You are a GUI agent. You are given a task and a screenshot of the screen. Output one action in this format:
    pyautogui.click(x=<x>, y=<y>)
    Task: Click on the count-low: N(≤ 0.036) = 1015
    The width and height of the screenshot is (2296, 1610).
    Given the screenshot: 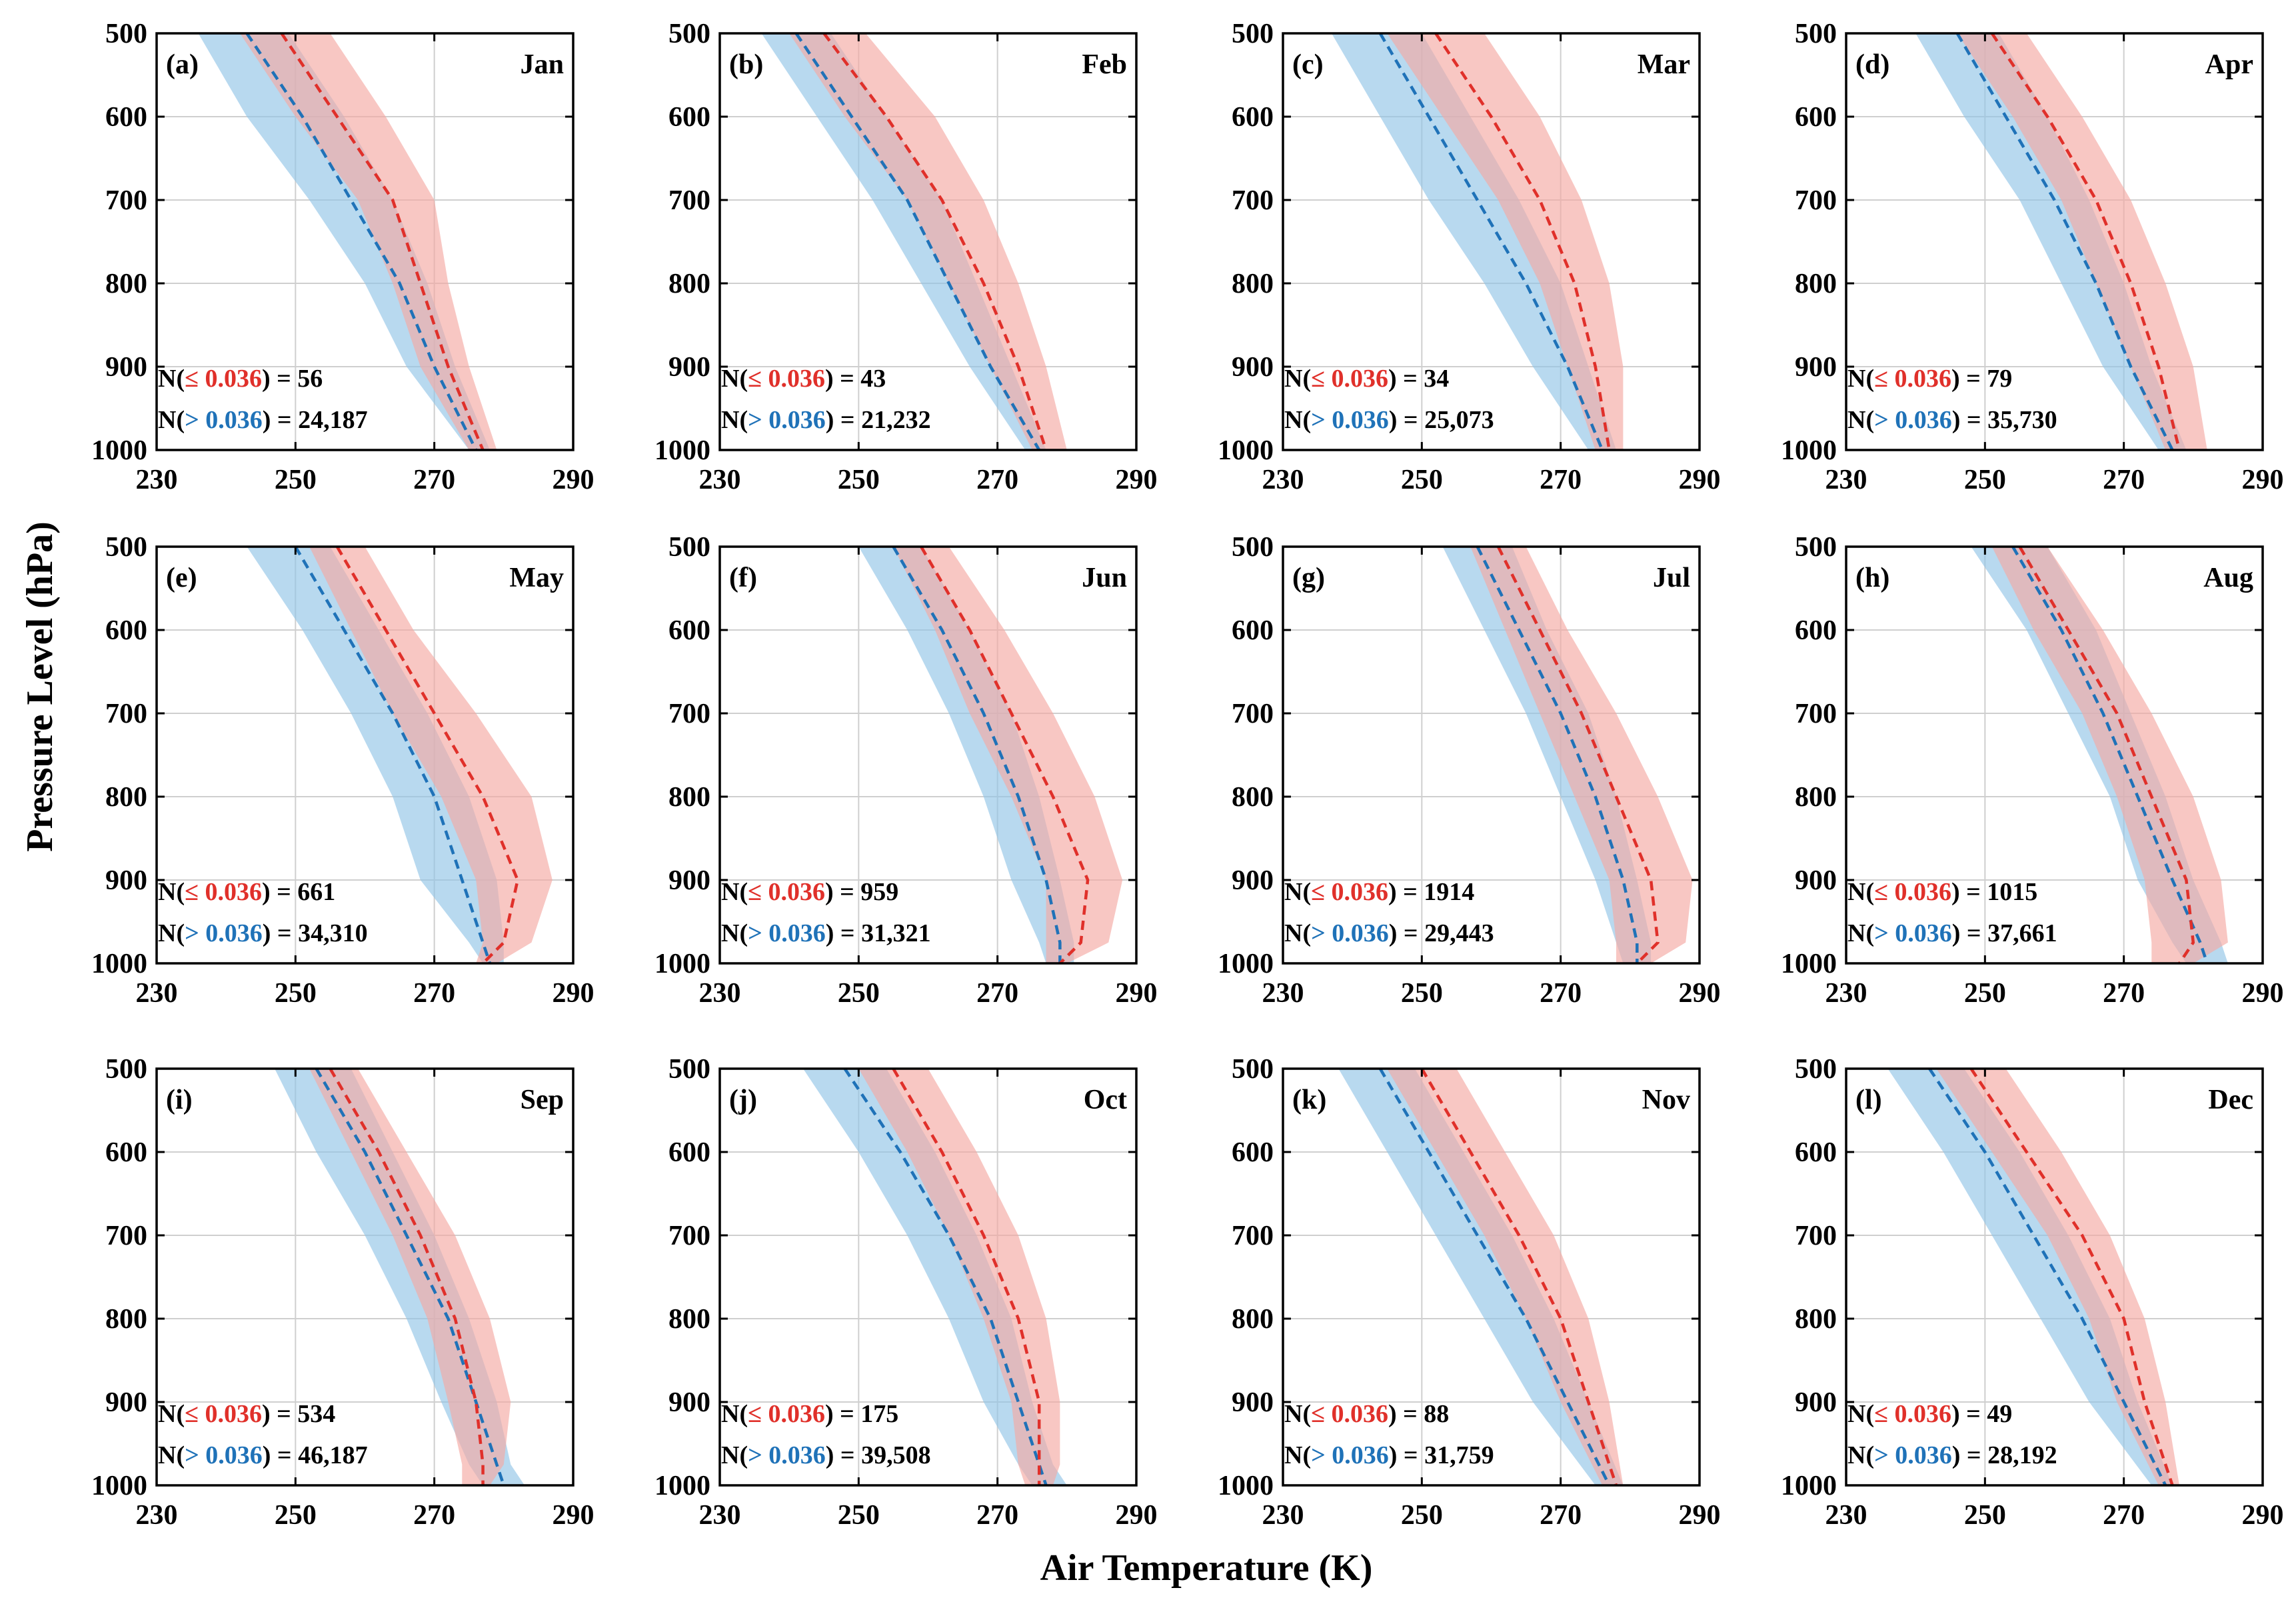 What is the action you would take?
    pyautogui.click(x=1942, y=892)
    